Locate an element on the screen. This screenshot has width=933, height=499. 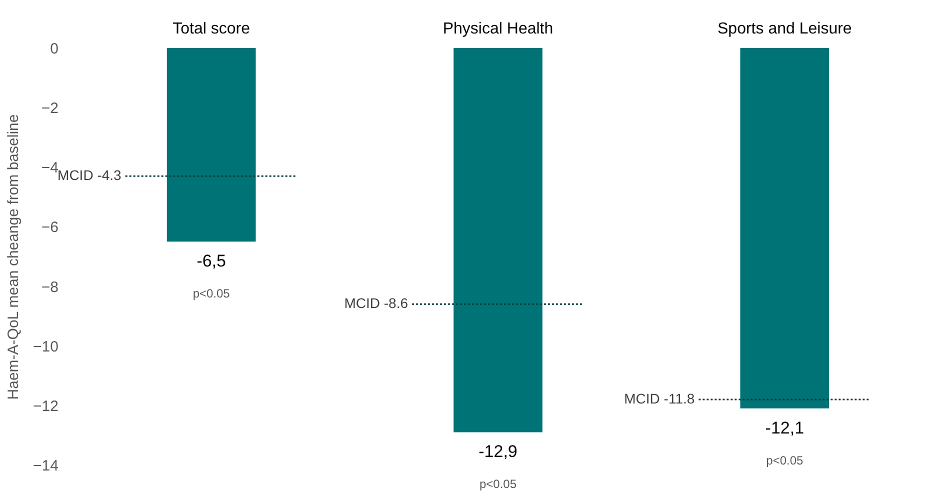
y-tick-label: −12 is located at coordinates (45, 406).